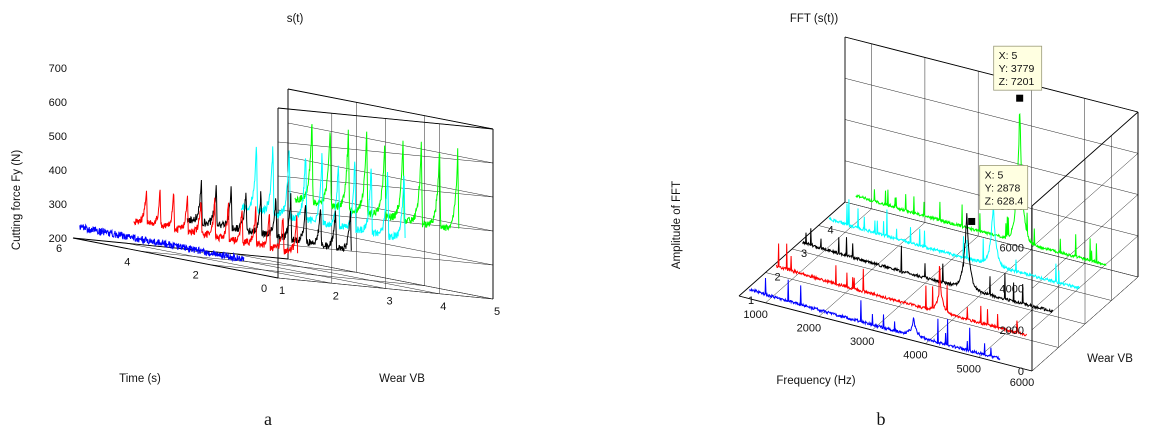  I want to click on chart-b-ztick-label: 2000, so click(1012, 331).